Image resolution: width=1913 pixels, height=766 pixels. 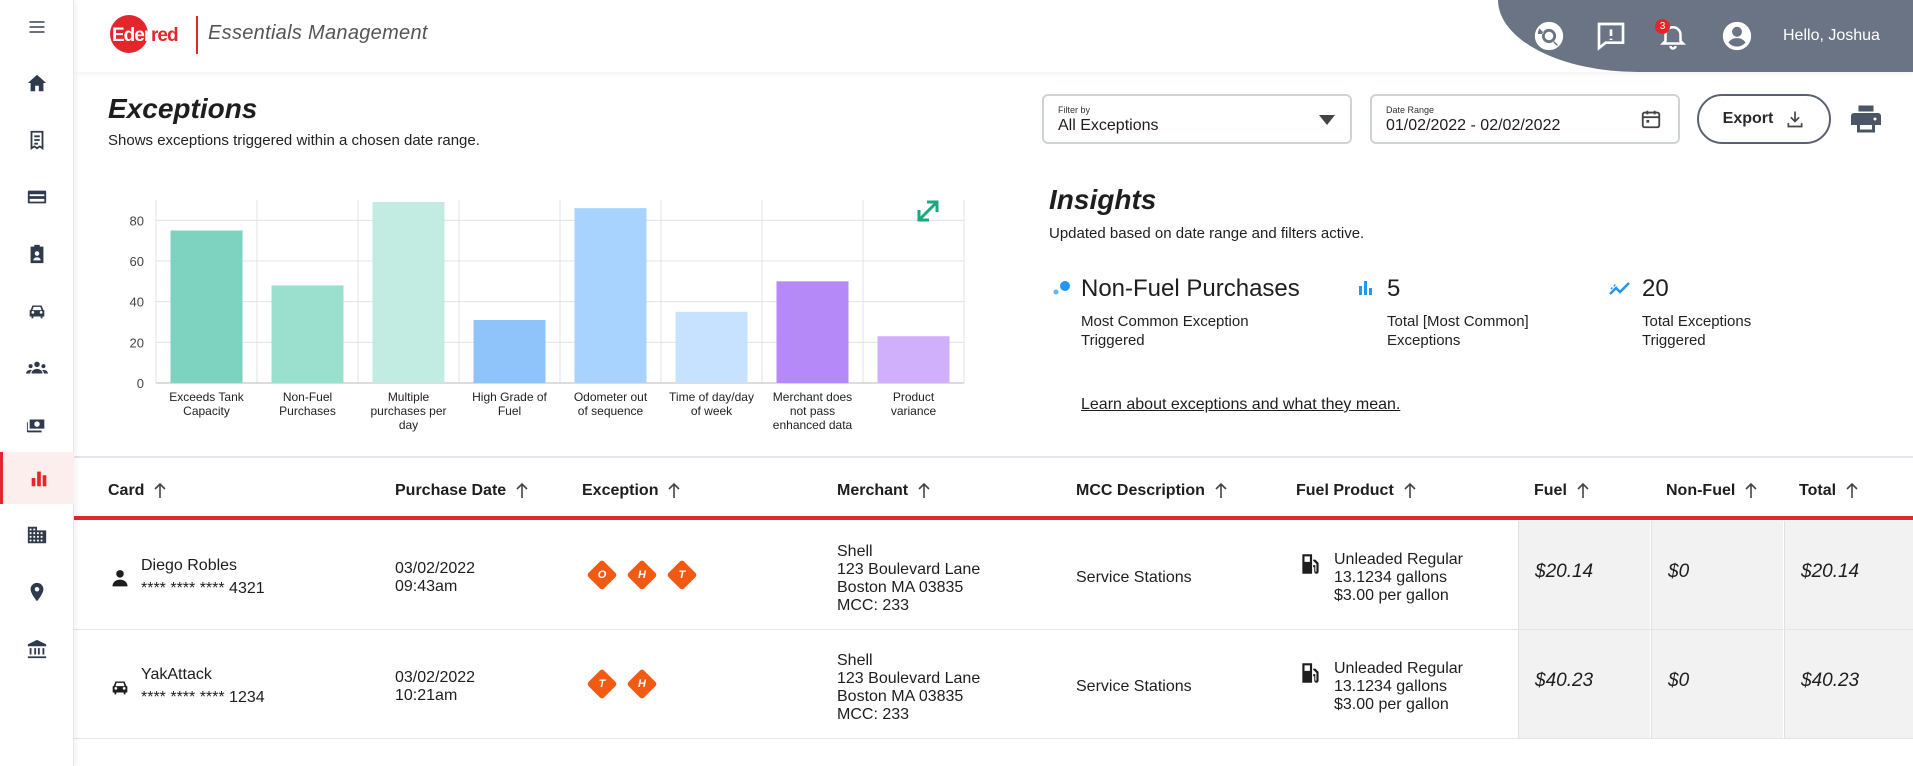 I want to click on svg-text: red, so click(x=164, y=35).